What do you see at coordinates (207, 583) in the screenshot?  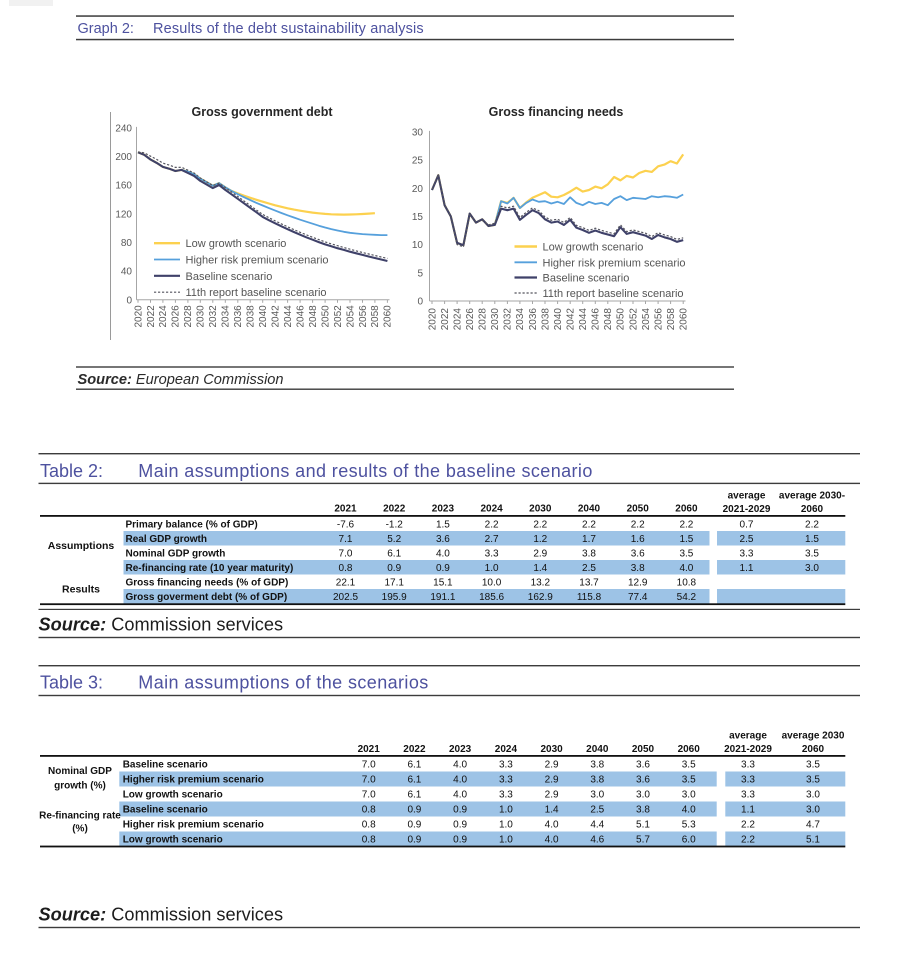 I see `svg-text:Gross financing needs (% of GD: Gross financing needs (% of GDP)` at bounding box center [207, 583].